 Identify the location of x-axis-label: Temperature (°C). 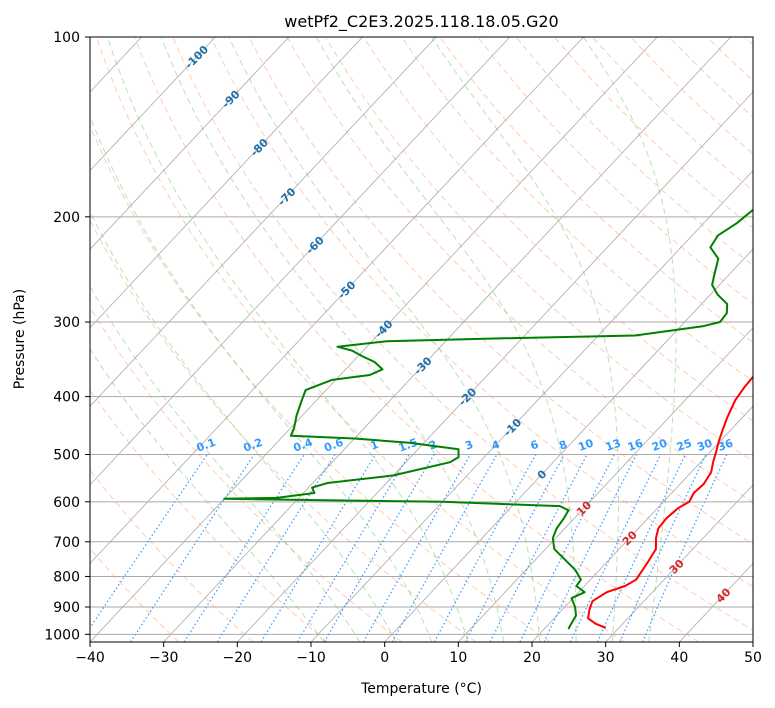
(421, 689).